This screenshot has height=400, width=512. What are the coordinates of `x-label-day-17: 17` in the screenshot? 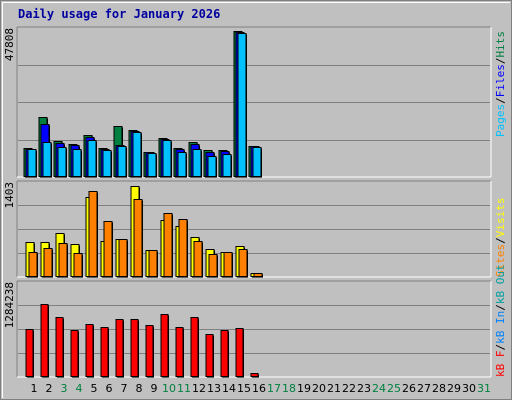 It's located at (274, 388).